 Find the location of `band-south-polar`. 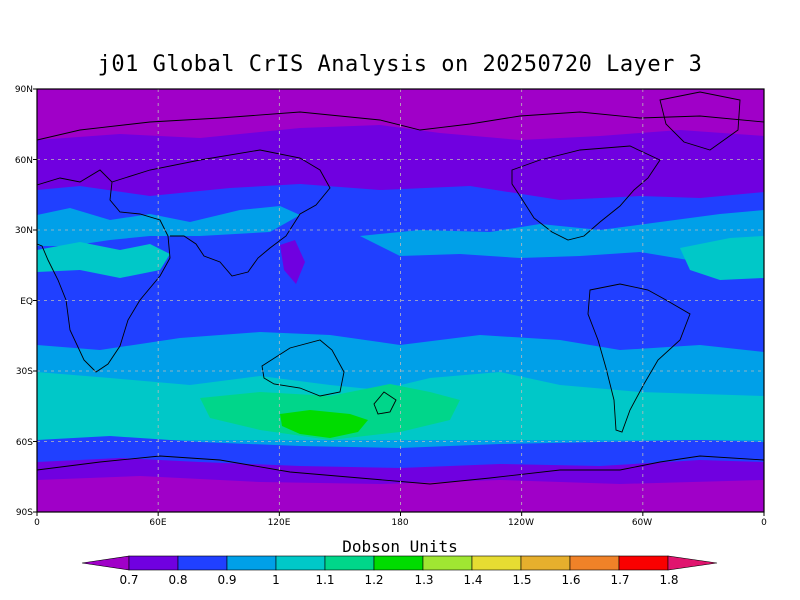

band-south-polar is located at coordinates (400, 494).